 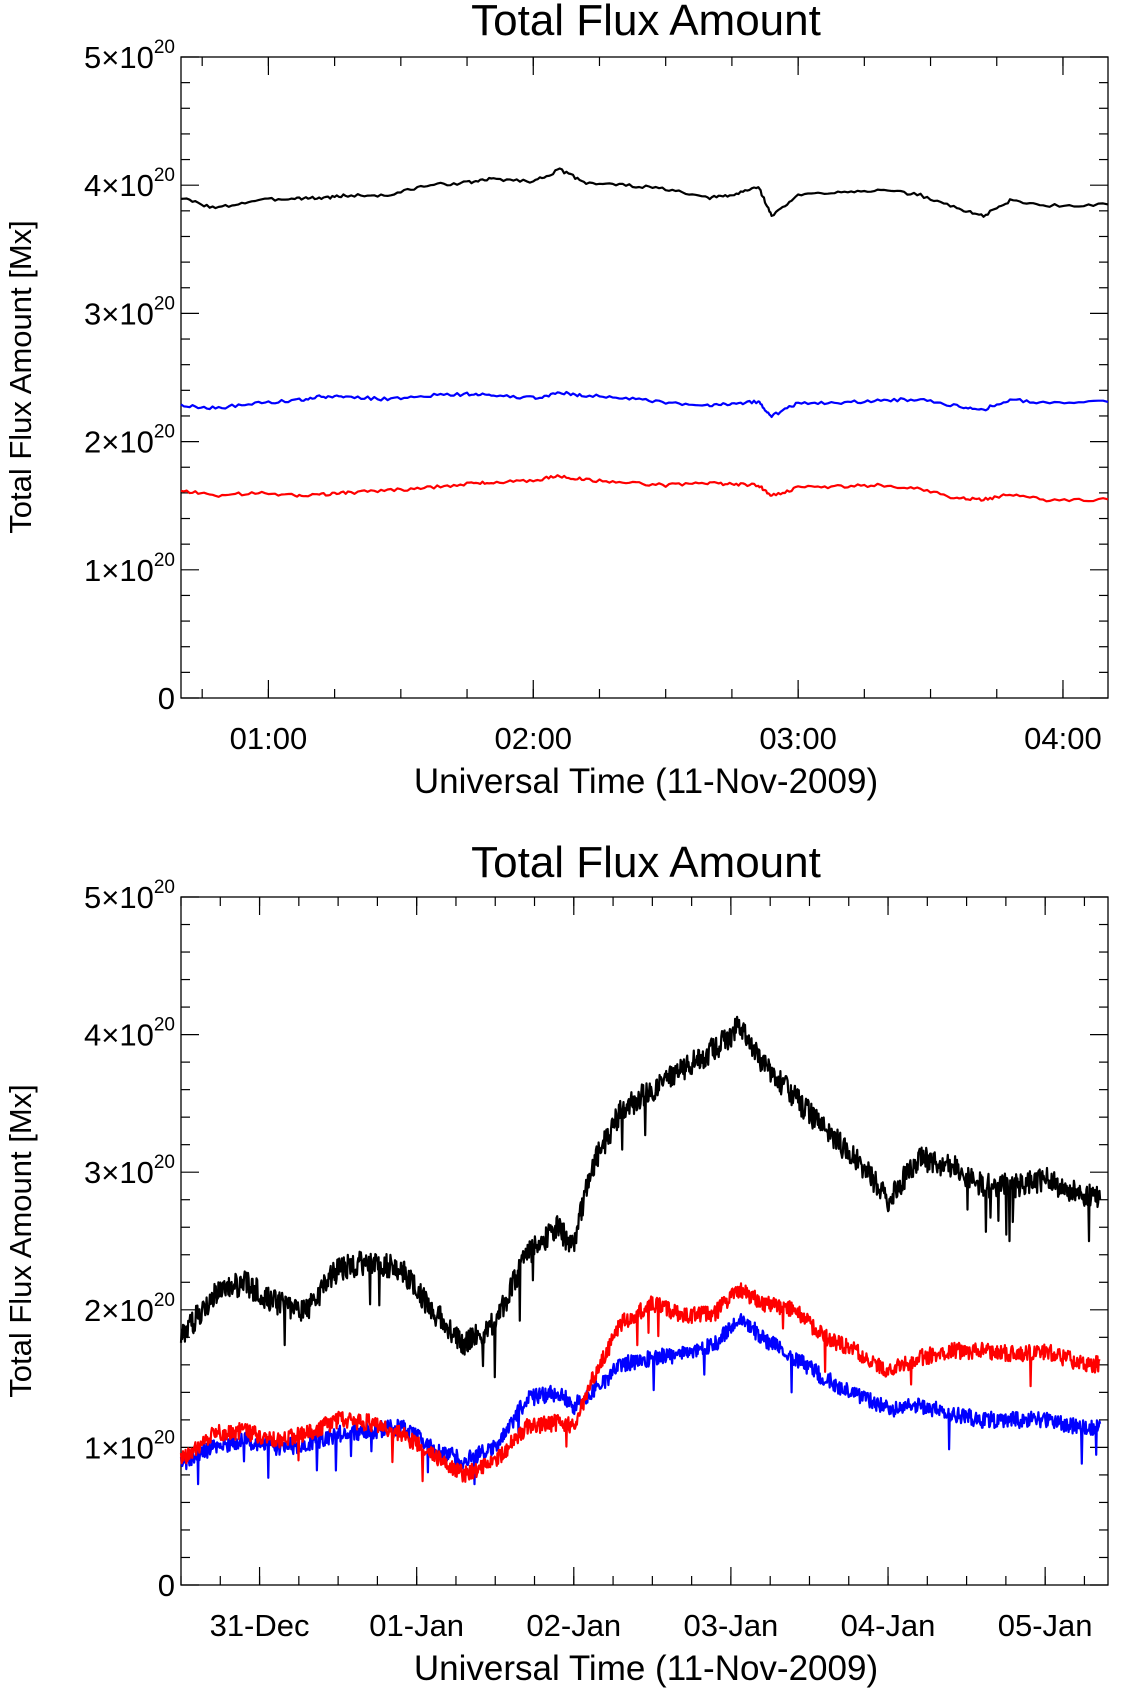 What do you see at coordinates (129, 376) in the screenshot?
I see `chart-top-y-tick-labels: 0 1×10²⁰ 2×10²⁰ 3×10²⁰ 4×10²⁰ 5×10²⁰` at bounding box center [129, 376].